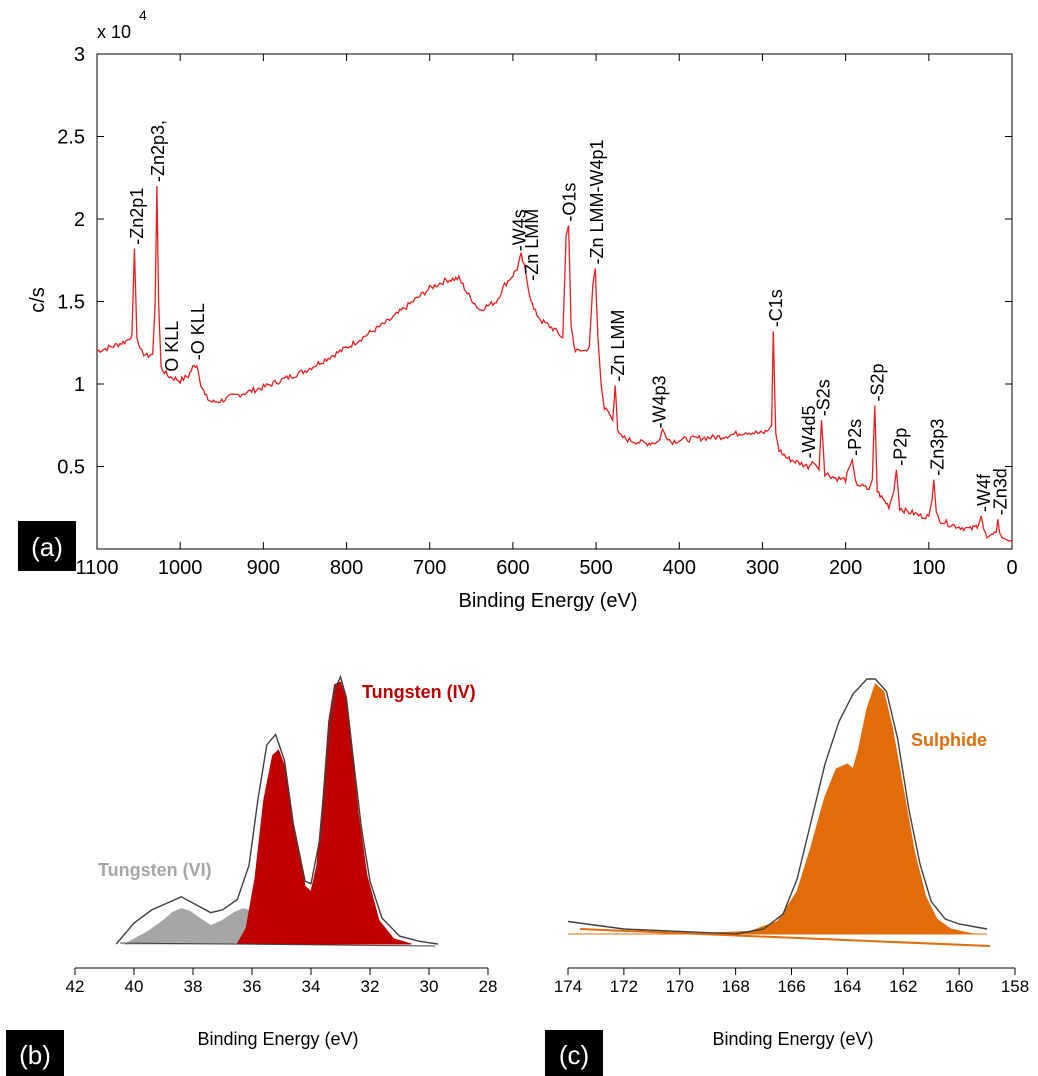 This screenshot has width=1038, height=1076. I want to click on panel-a-peak-label: -S2p, so click(877, 382).